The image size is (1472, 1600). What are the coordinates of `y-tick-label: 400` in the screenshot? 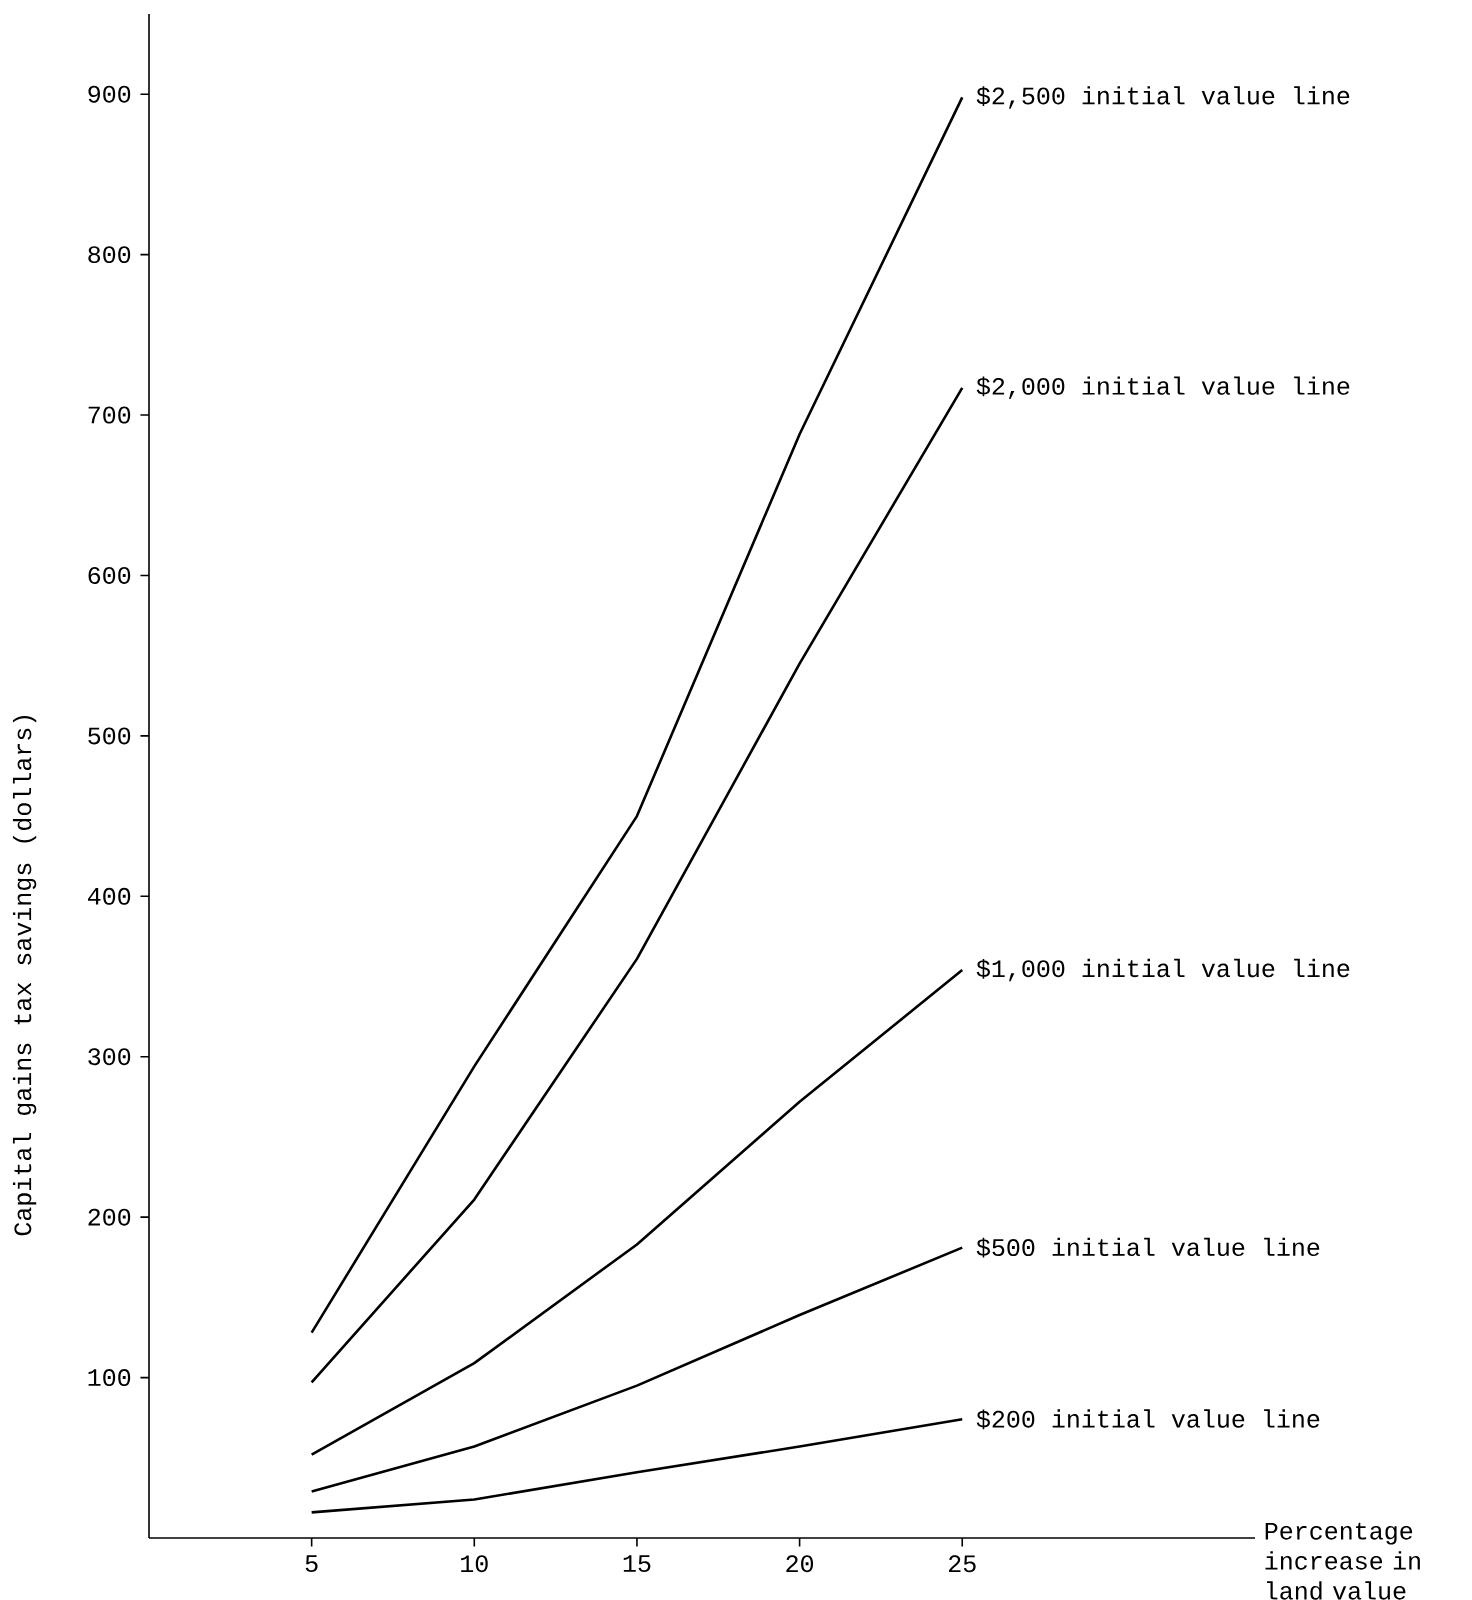 It's located at (109, 896).